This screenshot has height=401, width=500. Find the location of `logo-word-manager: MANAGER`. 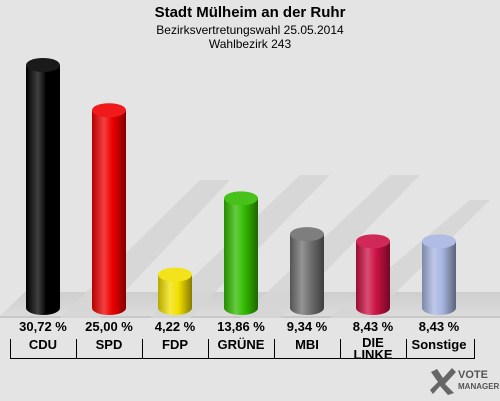

logo-word-manager: MANAGER is located at coordinates (479, 386).